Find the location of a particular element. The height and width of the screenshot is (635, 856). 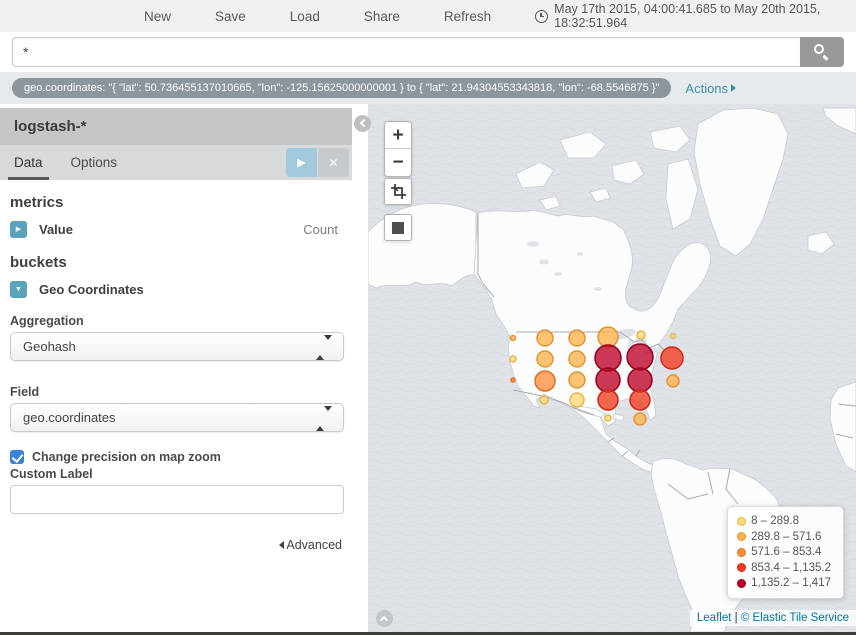

fit-data-bounds-button is located at coordinates (398, 191).